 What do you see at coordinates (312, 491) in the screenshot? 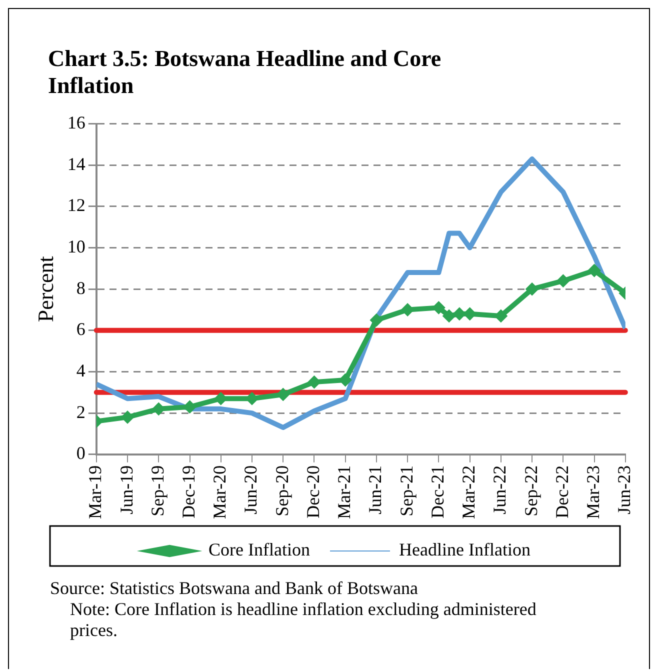
I see `x-tick-label: Dec-20` at bounding box center [312, 491].